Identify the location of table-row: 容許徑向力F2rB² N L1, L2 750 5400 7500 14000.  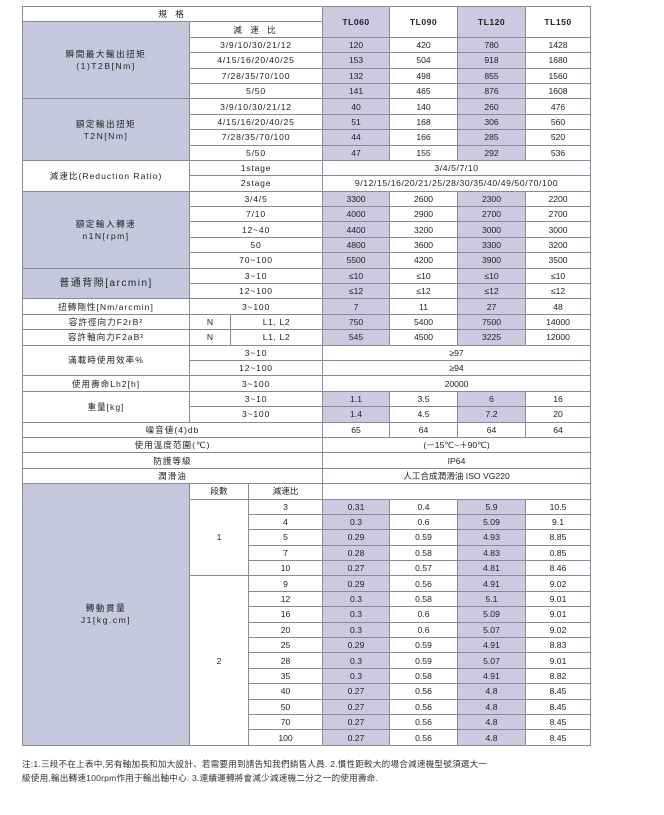
(307, 322).